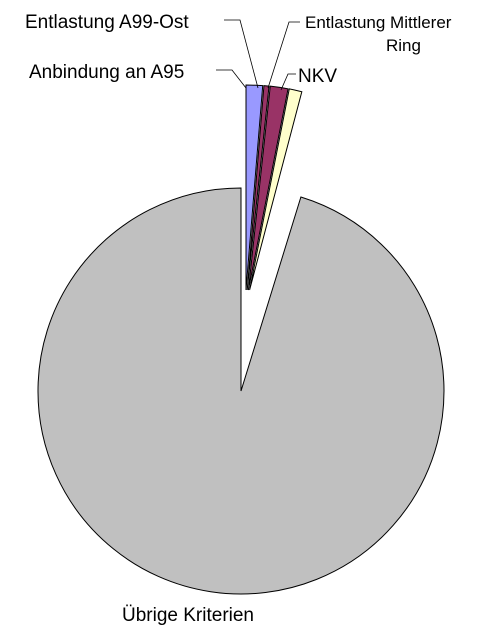 This screenshot has width=492, height=632. What do you see at coordinates (106, 72) in the screenshot?
I see `label-anbindung-an-a95: Anbindung an A95` at bounding box center [106, 72].